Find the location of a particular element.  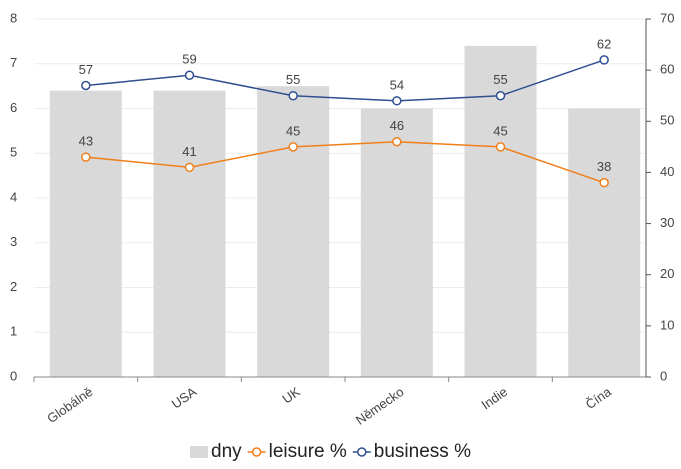

legend-item: business % is located at coordinates (411, 451).